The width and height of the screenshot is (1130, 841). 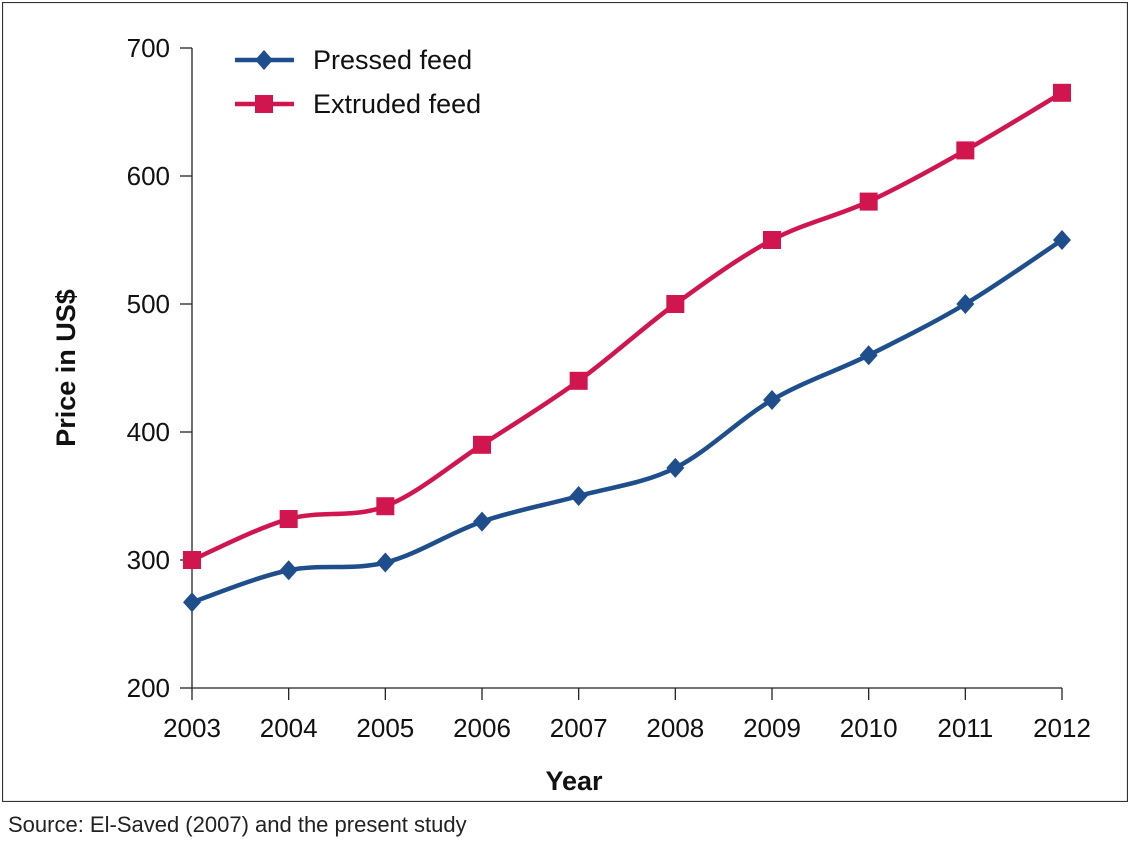 I want to click on x-tick-label: 2009, so click(x=772, y=728).